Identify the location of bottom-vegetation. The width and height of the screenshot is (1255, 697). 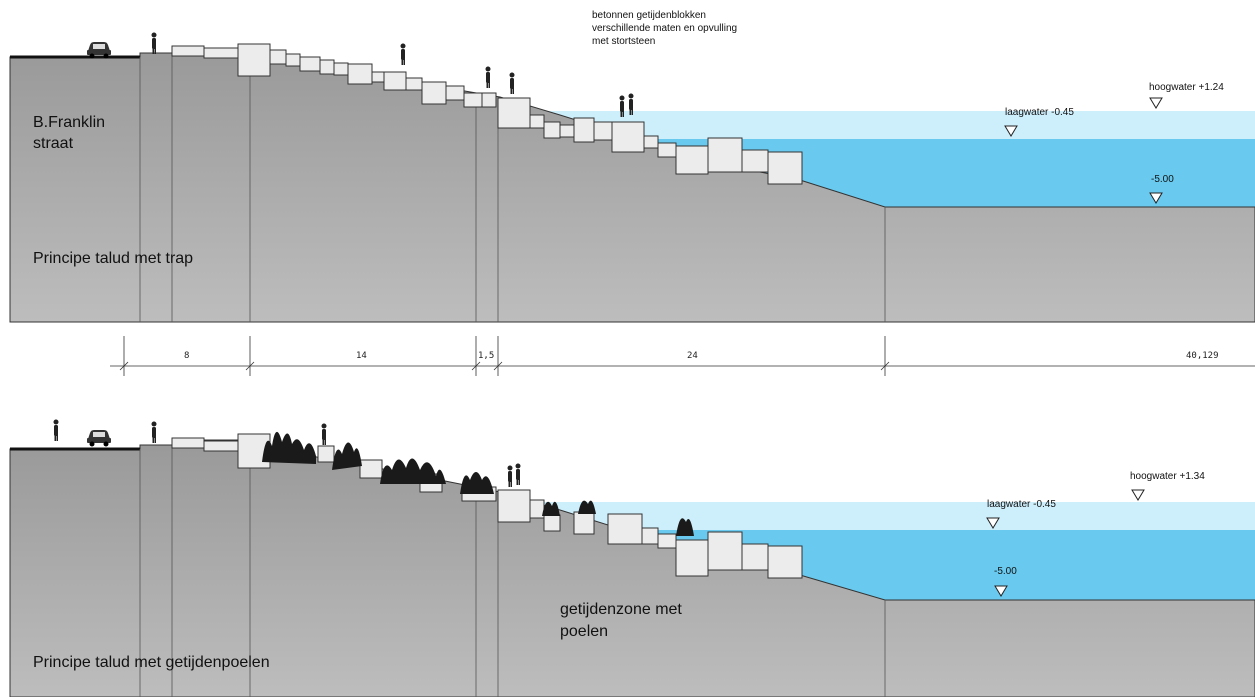
(478, 483).